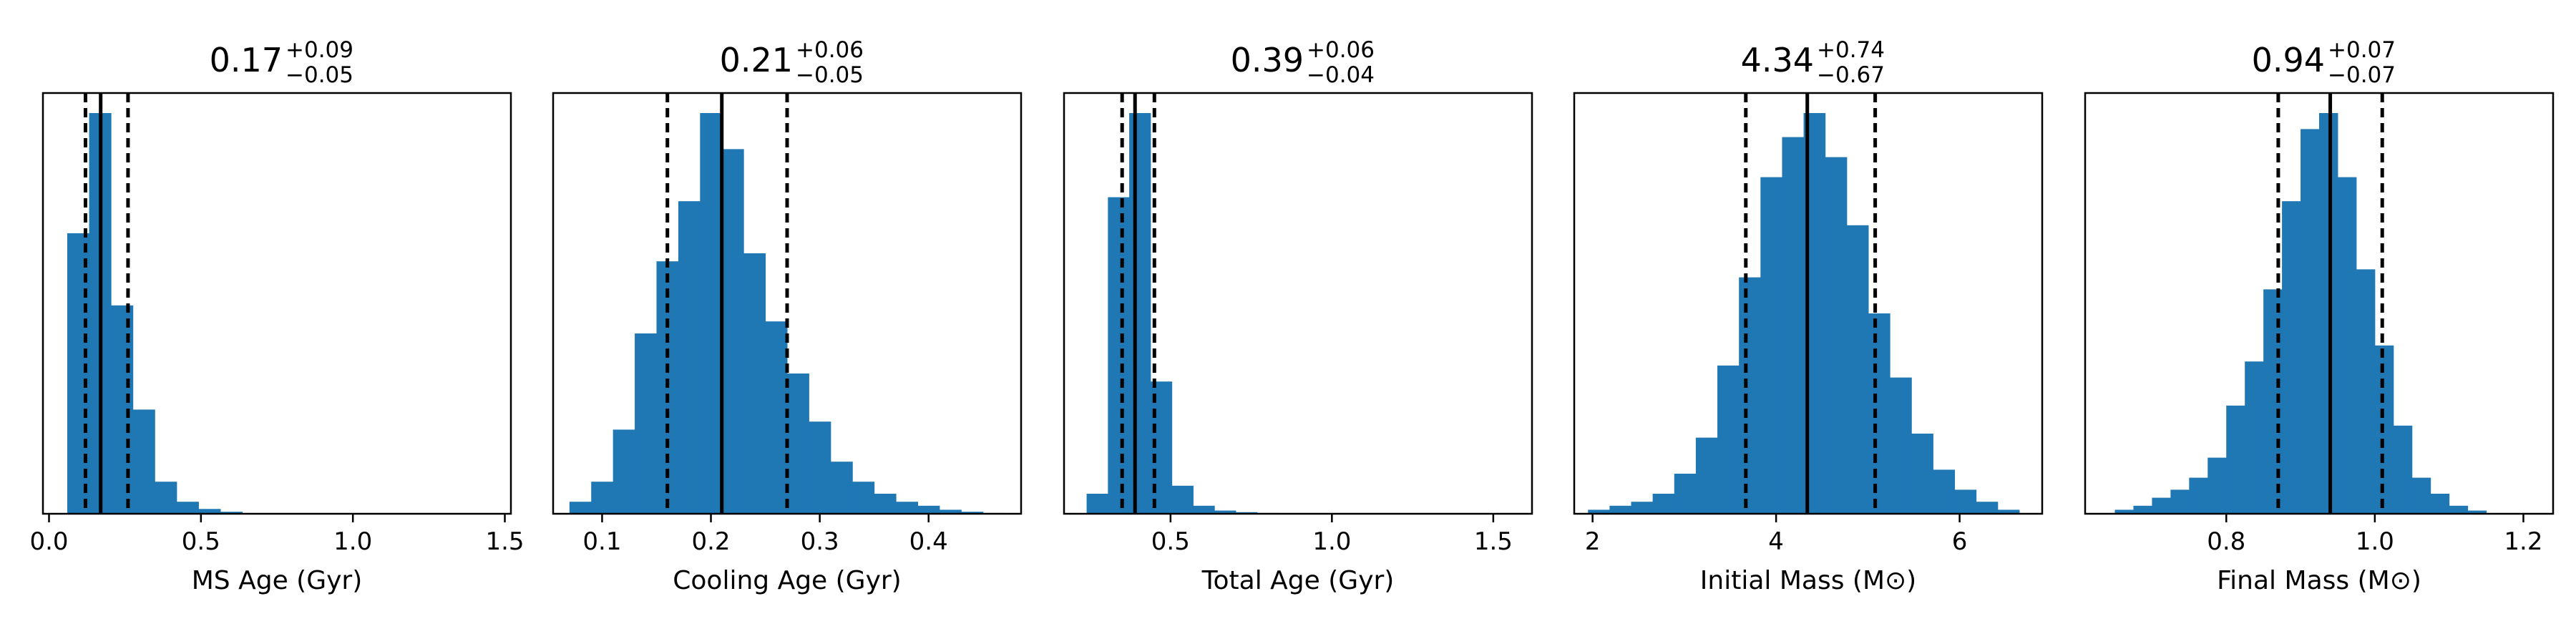  Describe the element at coordinates (792, 62) in the screenshot. I see `panel-title: 0.21 +0.06−0.05` at that location.